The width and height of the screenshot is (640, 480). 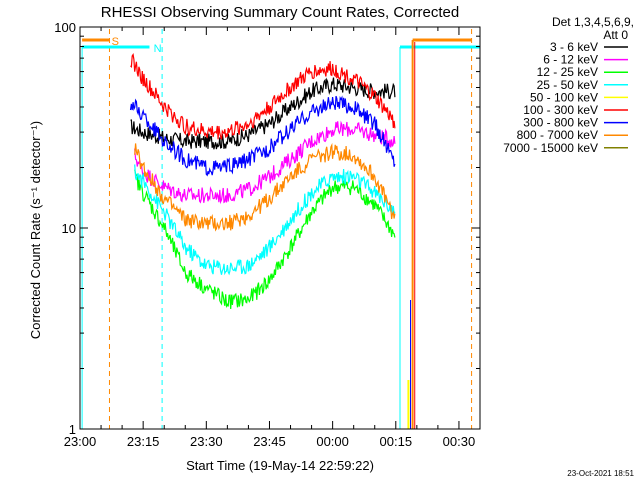 What do you see at coordinates (574, 47) in the screenshot?
I see `legend-label: 3 - 6 keV` at bounding box center [574, 47].